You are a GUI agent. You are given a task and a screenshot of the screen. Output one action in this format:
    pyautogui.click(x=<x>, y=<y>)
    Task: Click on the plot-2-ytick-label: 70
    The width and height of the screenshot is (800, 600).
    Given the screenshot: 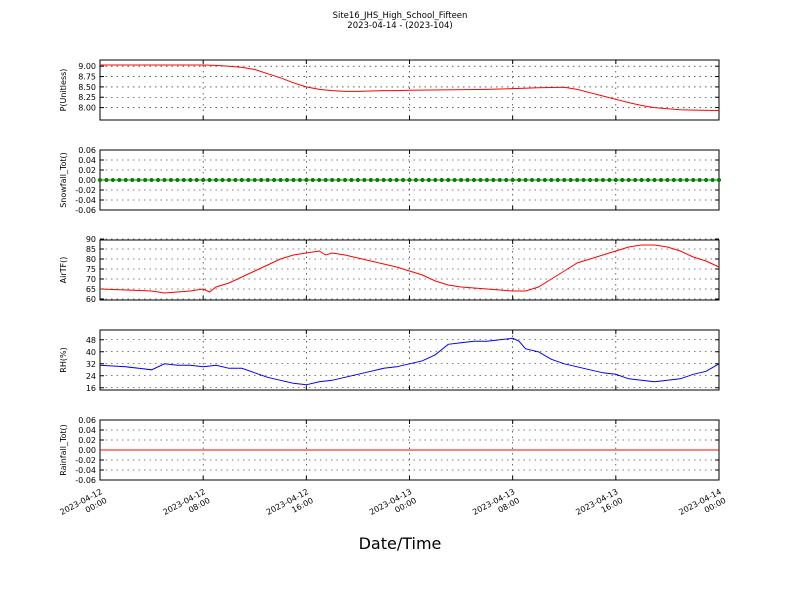 What is the action you would take?
    pyautogui.click(x=91, y=279)
    